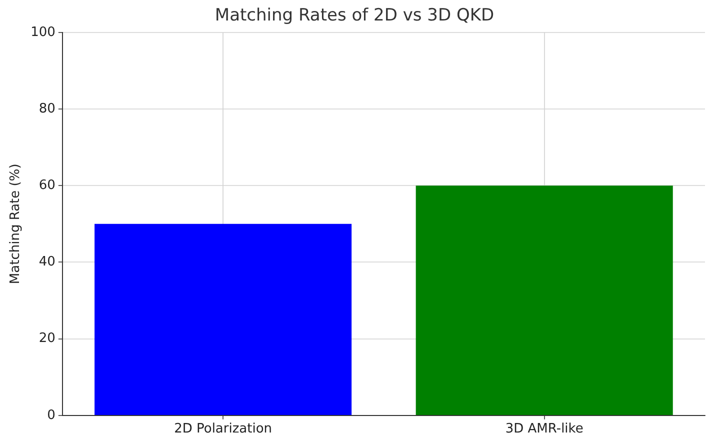 This screenshot has width=707, height=439. What do you see at coordinates (51, 415) in the screenshot?
I see `y-tick-label: 0` at bounding box center [51, 415].